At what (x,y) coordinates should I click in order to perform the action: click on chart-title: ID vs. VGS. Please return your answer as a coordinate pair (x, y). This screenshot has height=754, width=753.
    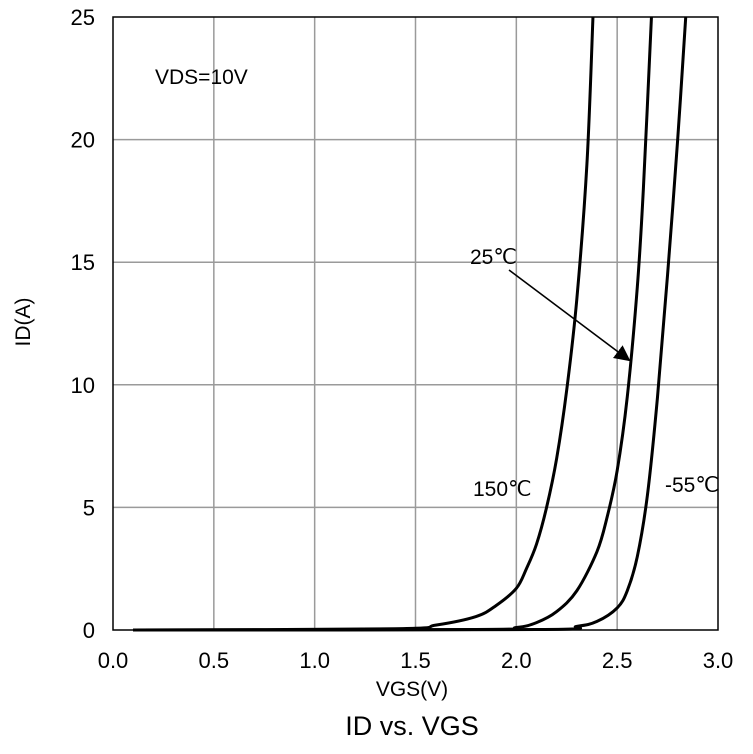
    Looking at the image, I should click on (412, 726).